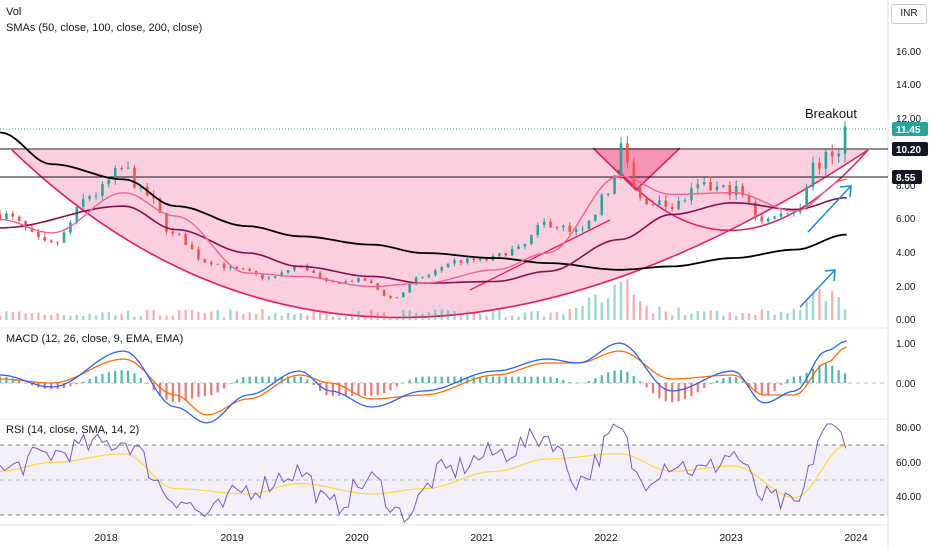  What do you see at coordinates (909, 14) in the screenshot?
I see `currency-selector: INR` at bounding box center [909, 14].